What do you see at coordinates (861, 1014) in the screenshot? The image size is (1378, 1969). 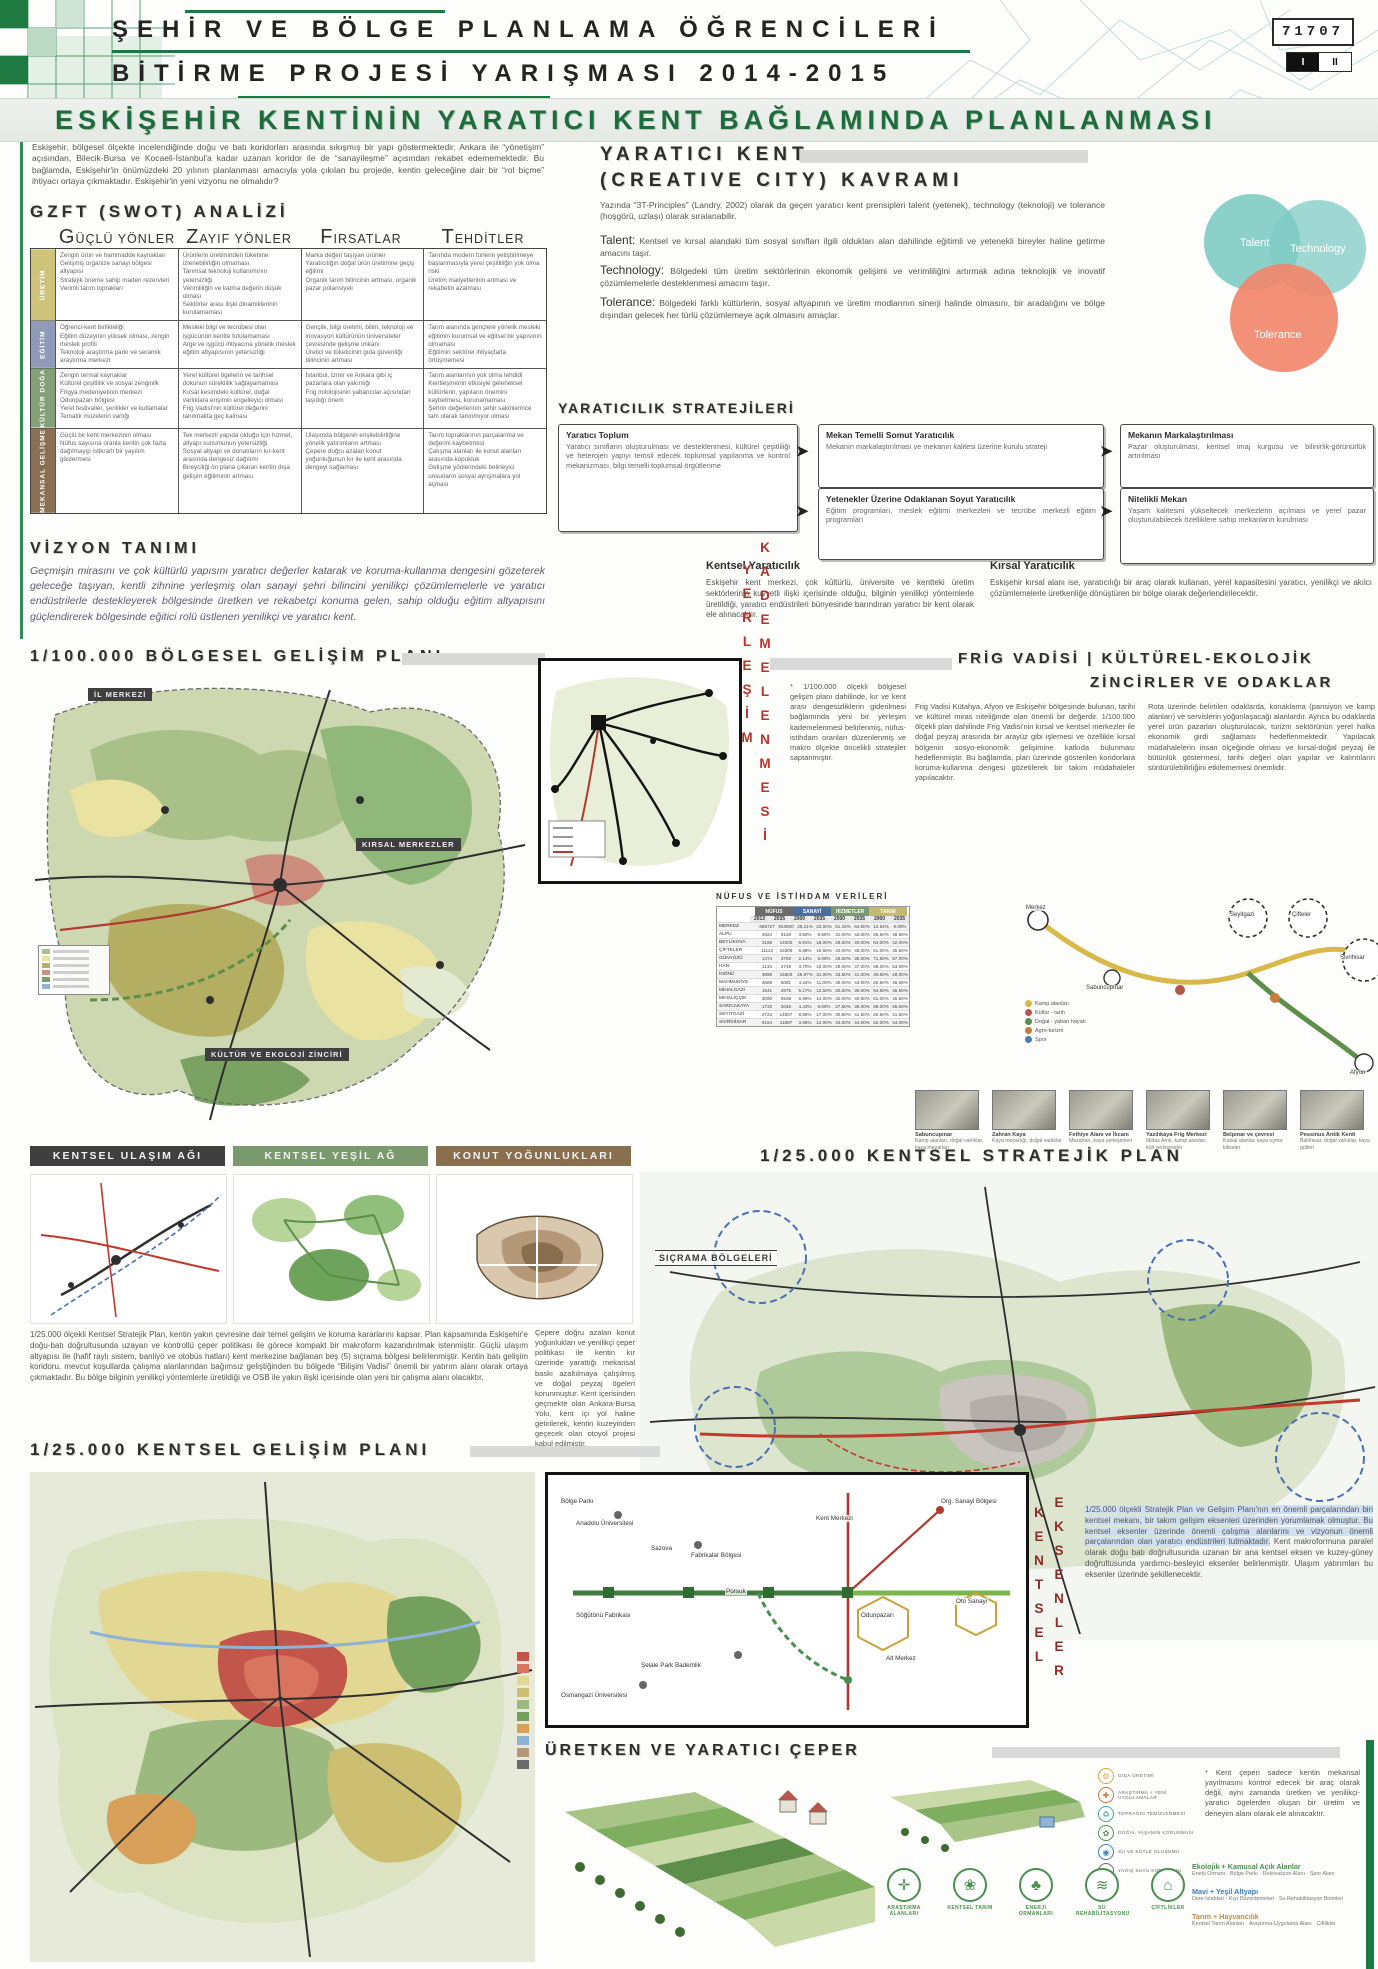 I see `srv-2035: 41.50%` at bounding box center [861, 1014].